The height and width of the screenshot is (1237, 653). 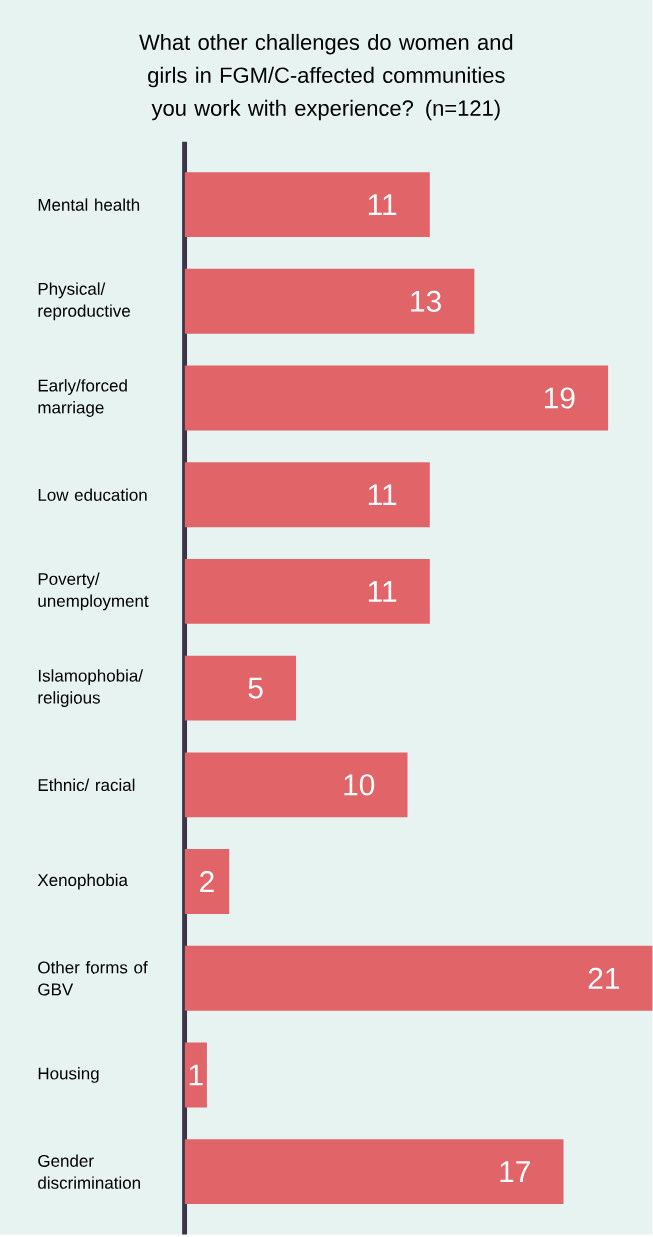 I want to click on y-tick-label: Housing, so click(x=68, y=1075).